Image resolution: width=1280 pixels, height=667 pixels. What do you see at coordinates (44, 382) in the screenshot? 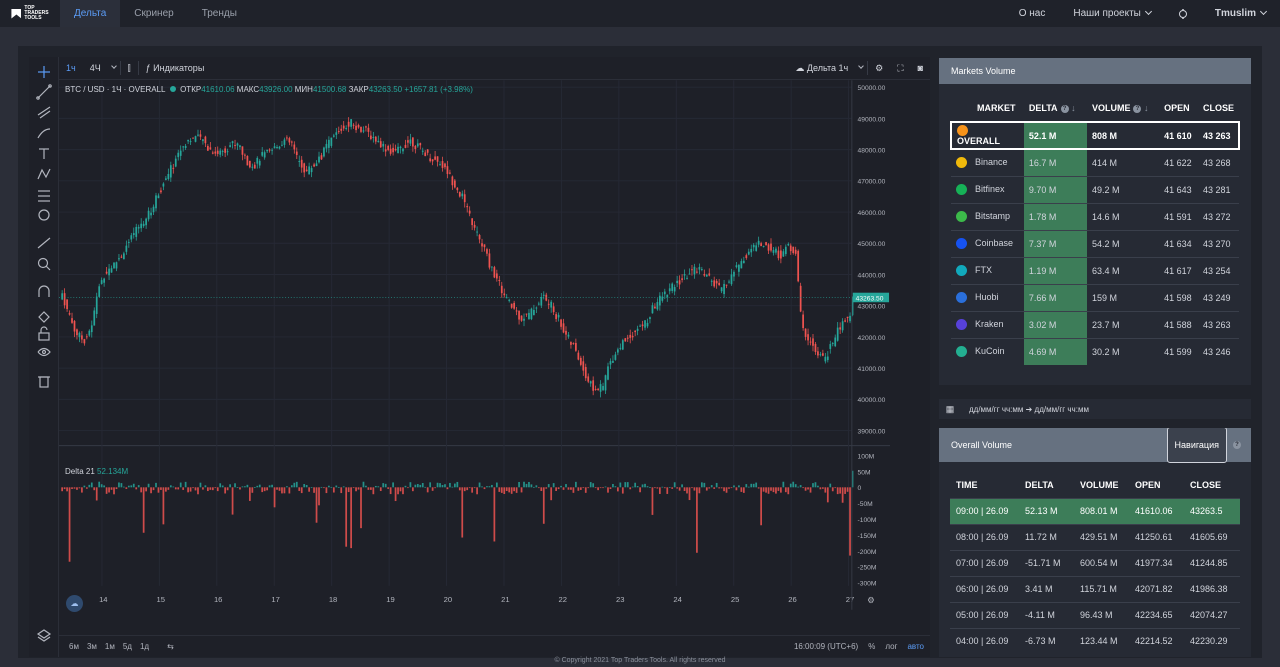
I see `trash-icon` at bounding box center [44, 382].